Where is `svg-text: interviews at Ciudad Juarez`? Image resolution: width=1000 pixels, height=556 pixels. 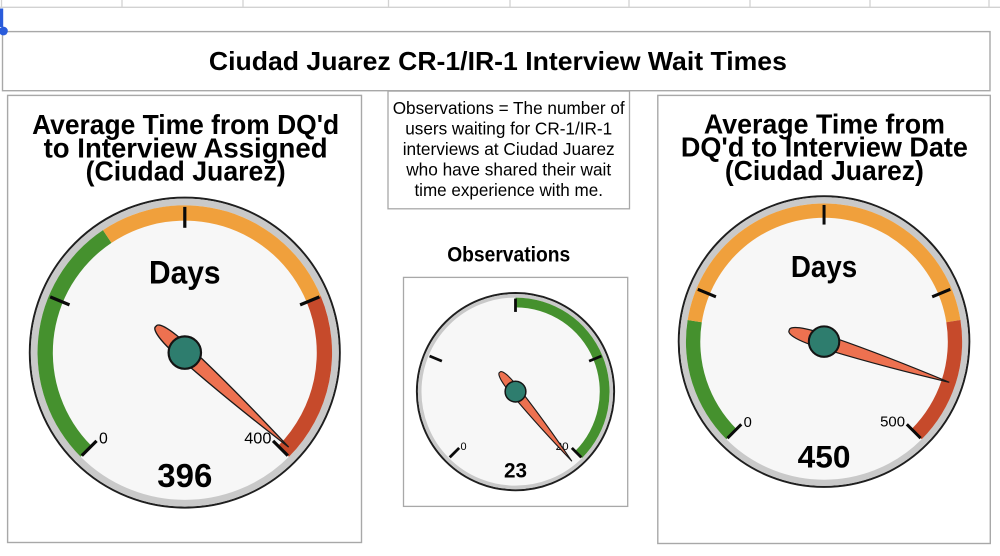
svg-text: interviews at Ciudad Juarez is located at coordinates (509, 149).